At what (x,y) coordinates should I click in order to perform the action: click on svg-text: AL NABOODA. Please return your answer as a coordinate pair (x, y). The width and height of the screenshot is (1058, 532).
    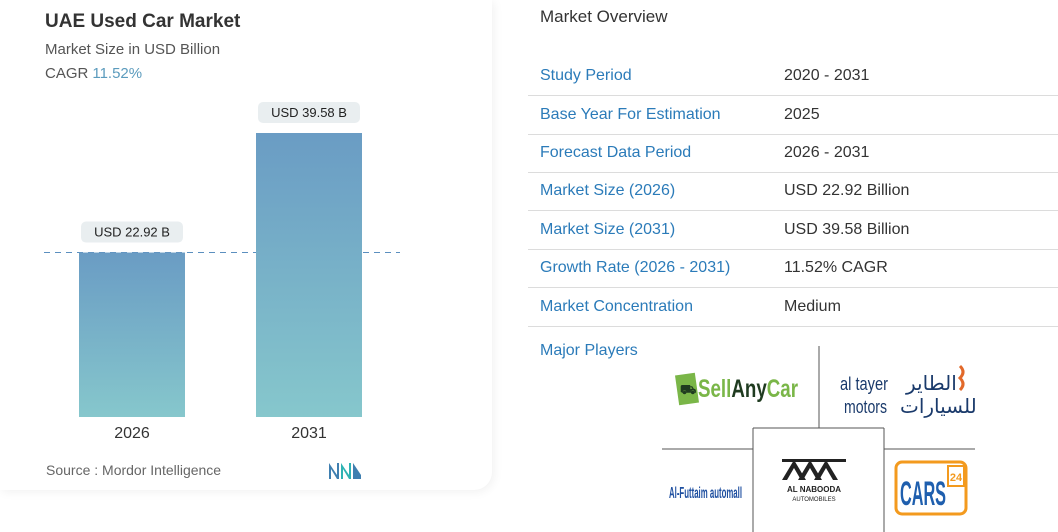
    Looking at the image, I should click on (814, 489).